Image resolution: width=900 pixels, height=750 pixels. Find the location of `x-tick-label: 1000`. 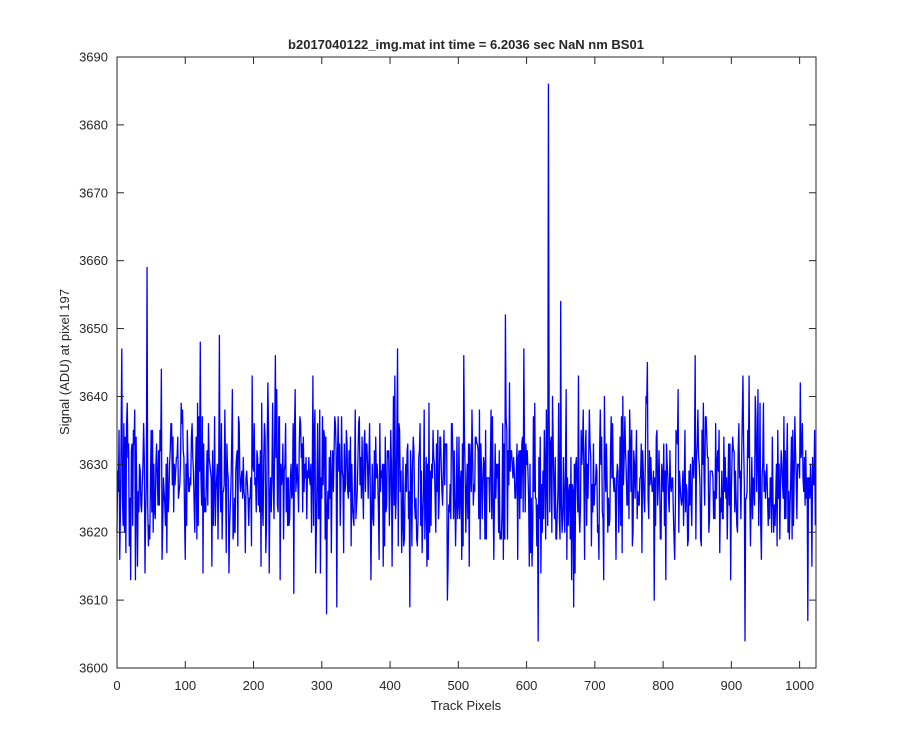

x-tick-label: 1000 is located at coordinates (799, 685).